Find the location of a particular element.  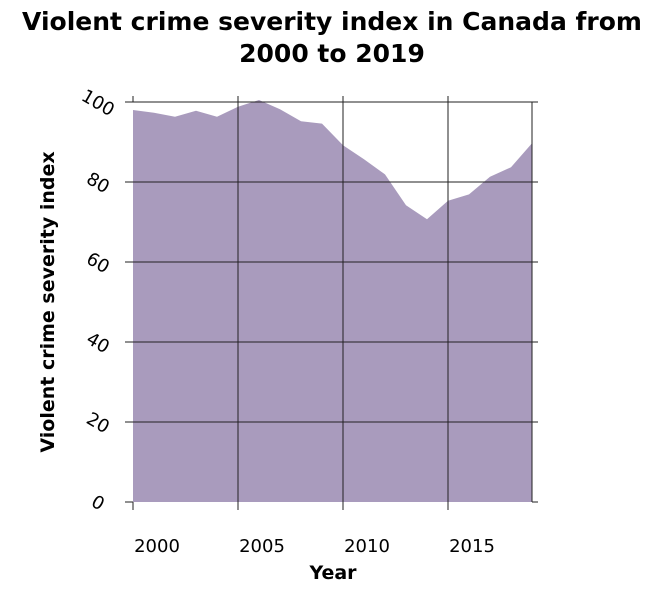

x-axis-label: Year is located at coordinates (332, 573).